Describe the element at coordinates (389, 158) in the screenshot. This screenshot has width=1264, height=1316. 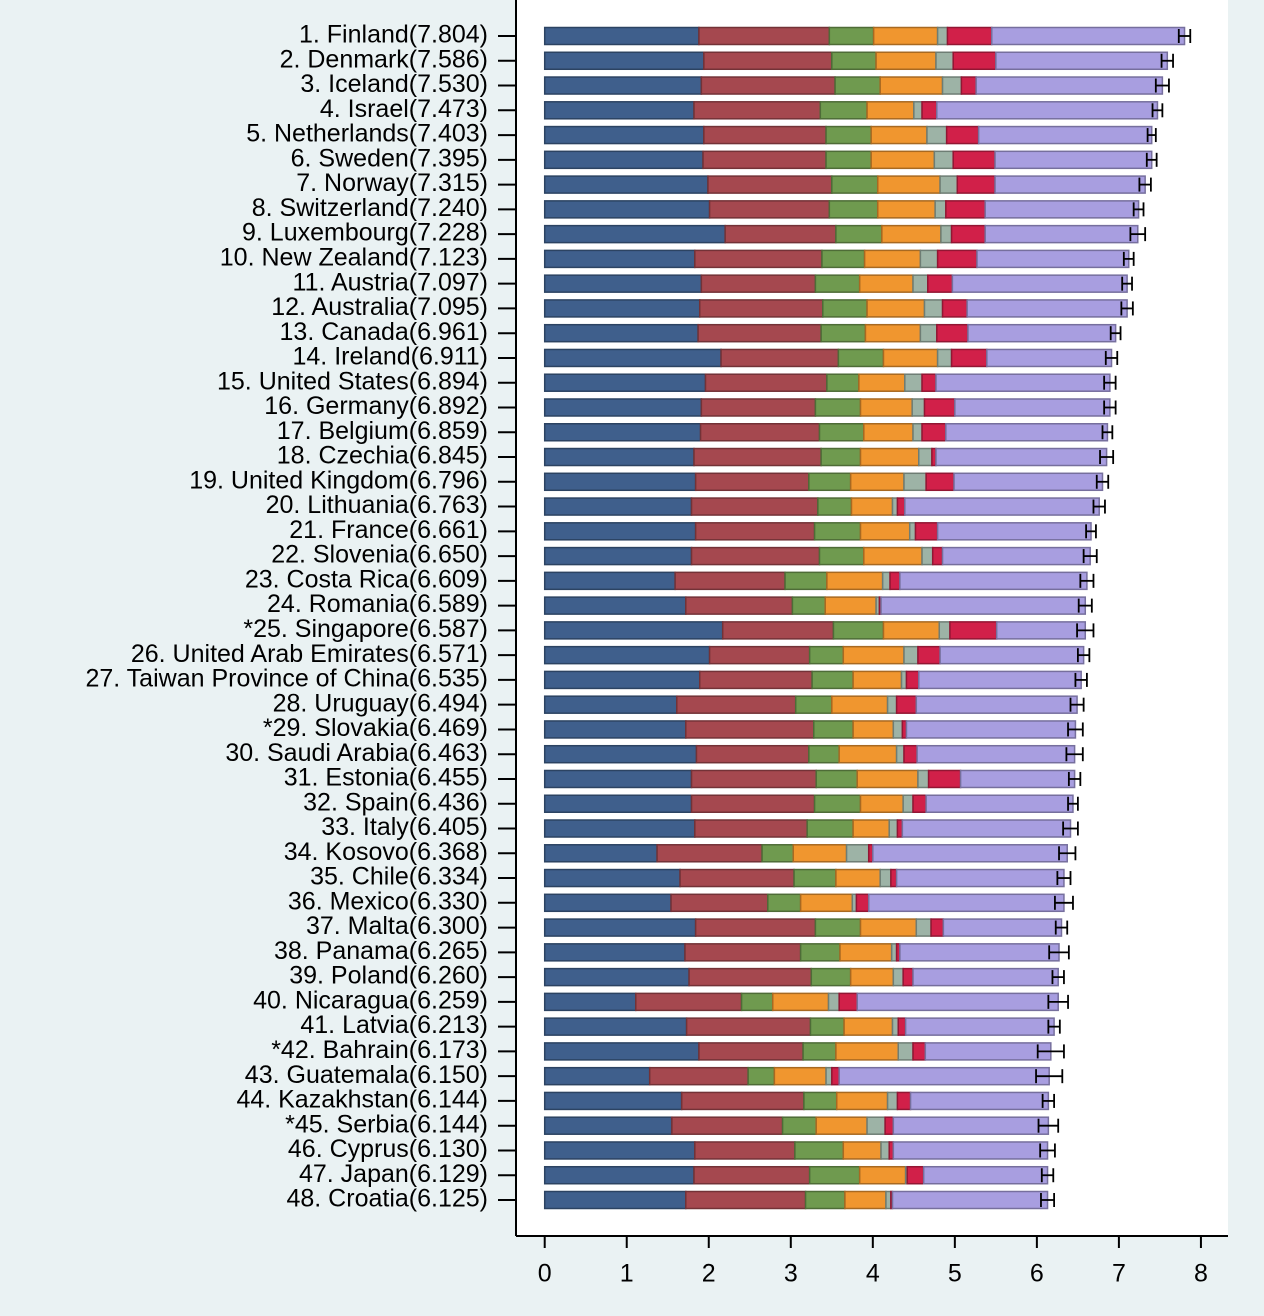
I see `y-tick-label: 6. Sweden(7.395)` at that location.